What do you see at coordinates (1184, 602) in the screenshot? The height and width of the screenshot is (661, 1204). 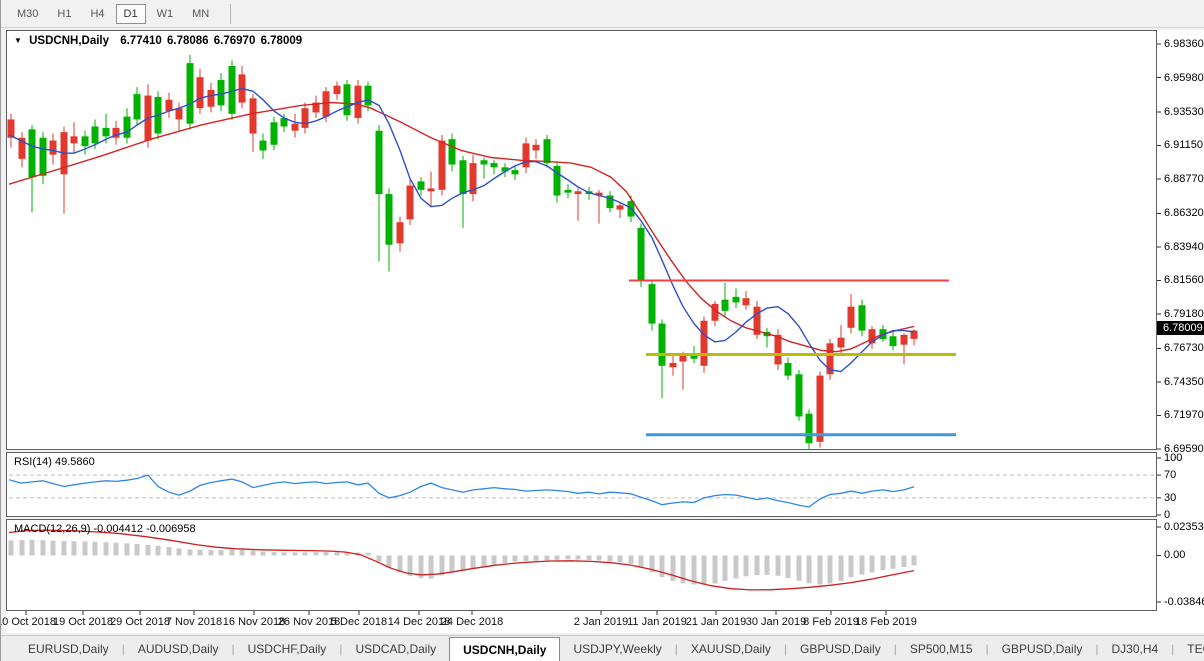 I see `macd-axis-label: -0.038466` at bounding box center [1184, 602].